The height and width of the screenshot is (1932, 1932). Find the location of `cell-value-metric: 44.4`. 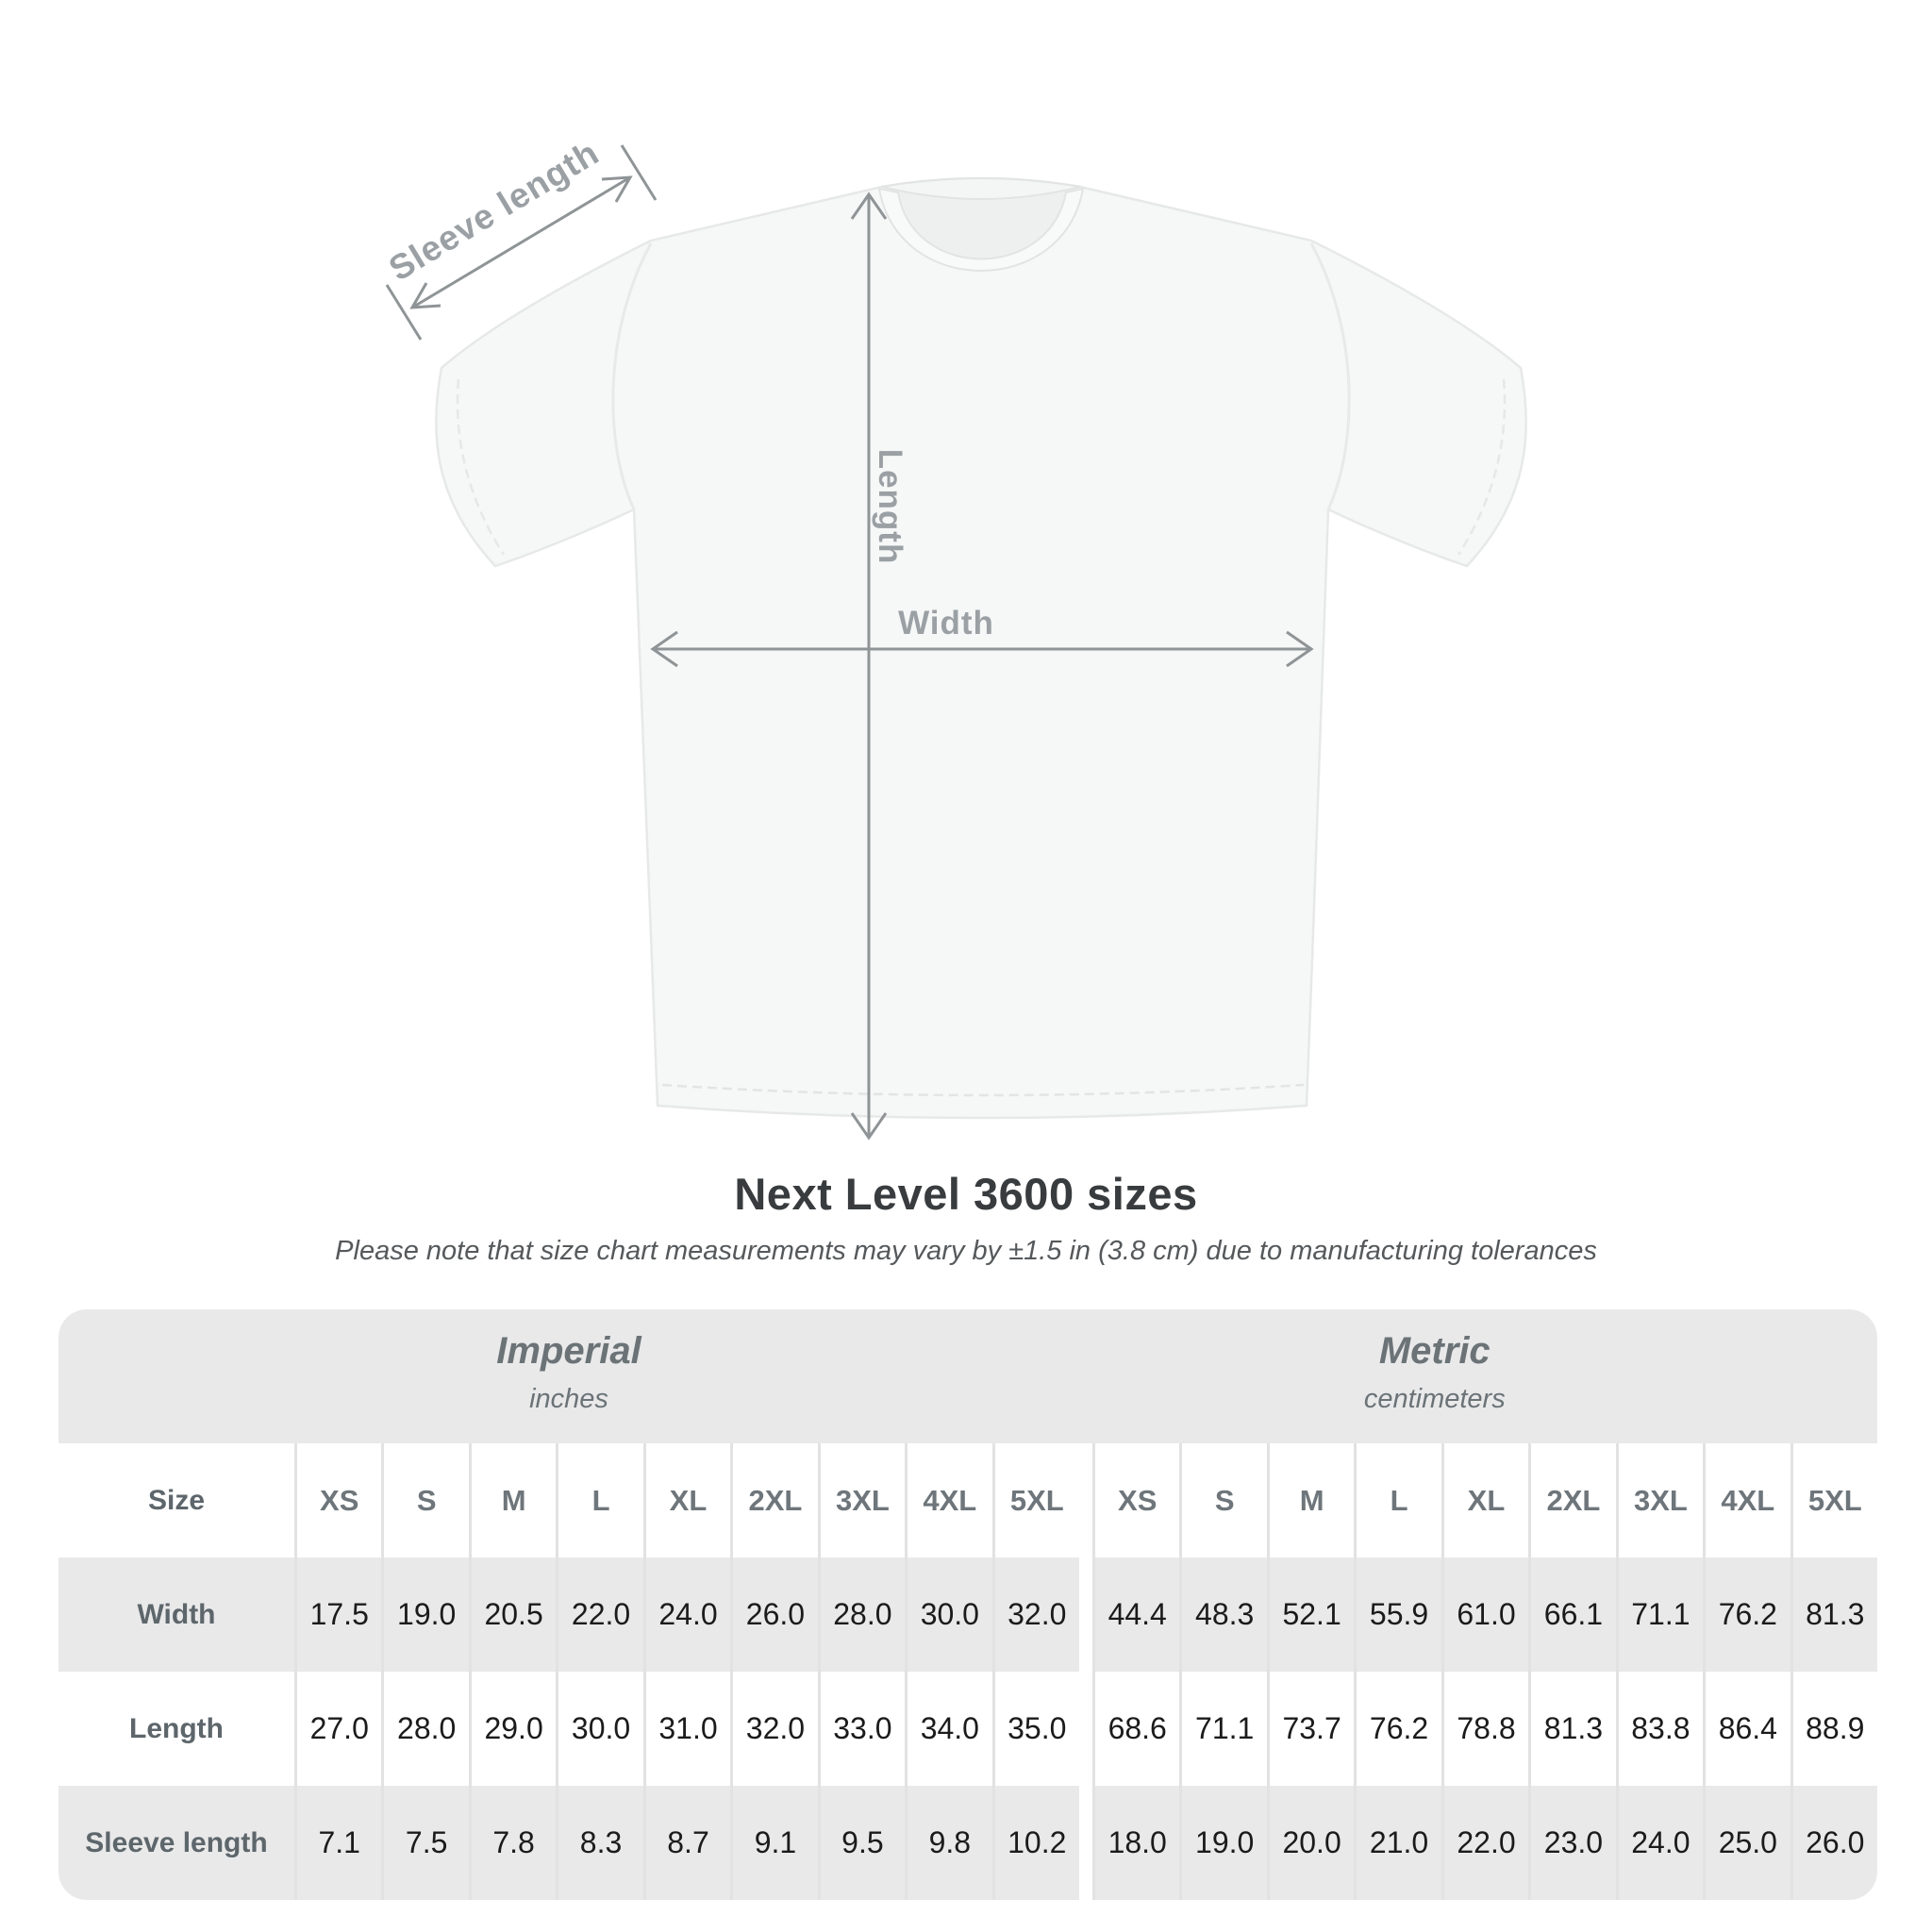

cell-value-metric: 44.4 is located at coordinates (1135, 1615).